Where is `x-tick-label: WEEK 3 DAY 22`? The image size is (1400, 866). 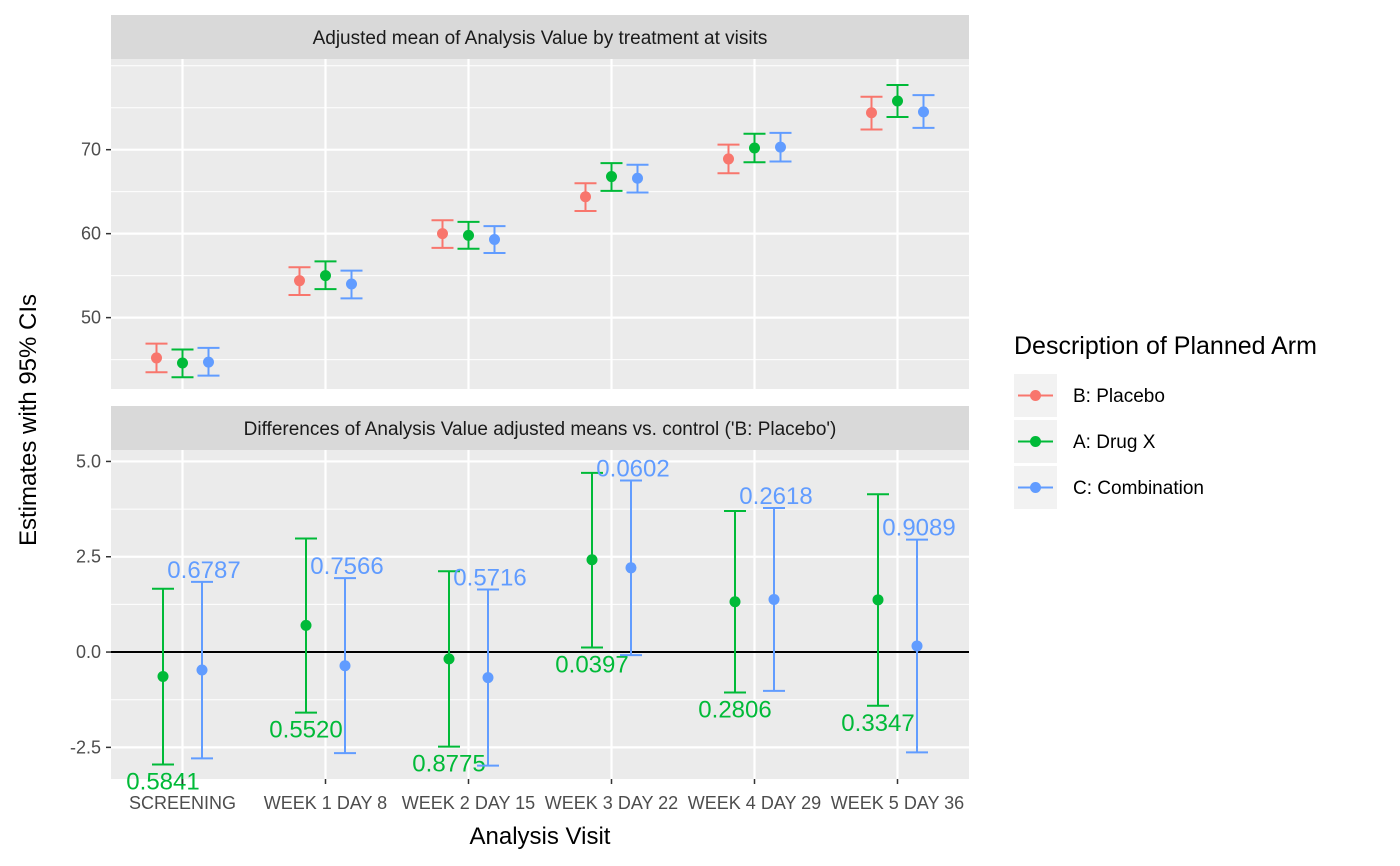
x-tick-label: WEEK 3 DAY 22 is located at coordinates (611, 803).